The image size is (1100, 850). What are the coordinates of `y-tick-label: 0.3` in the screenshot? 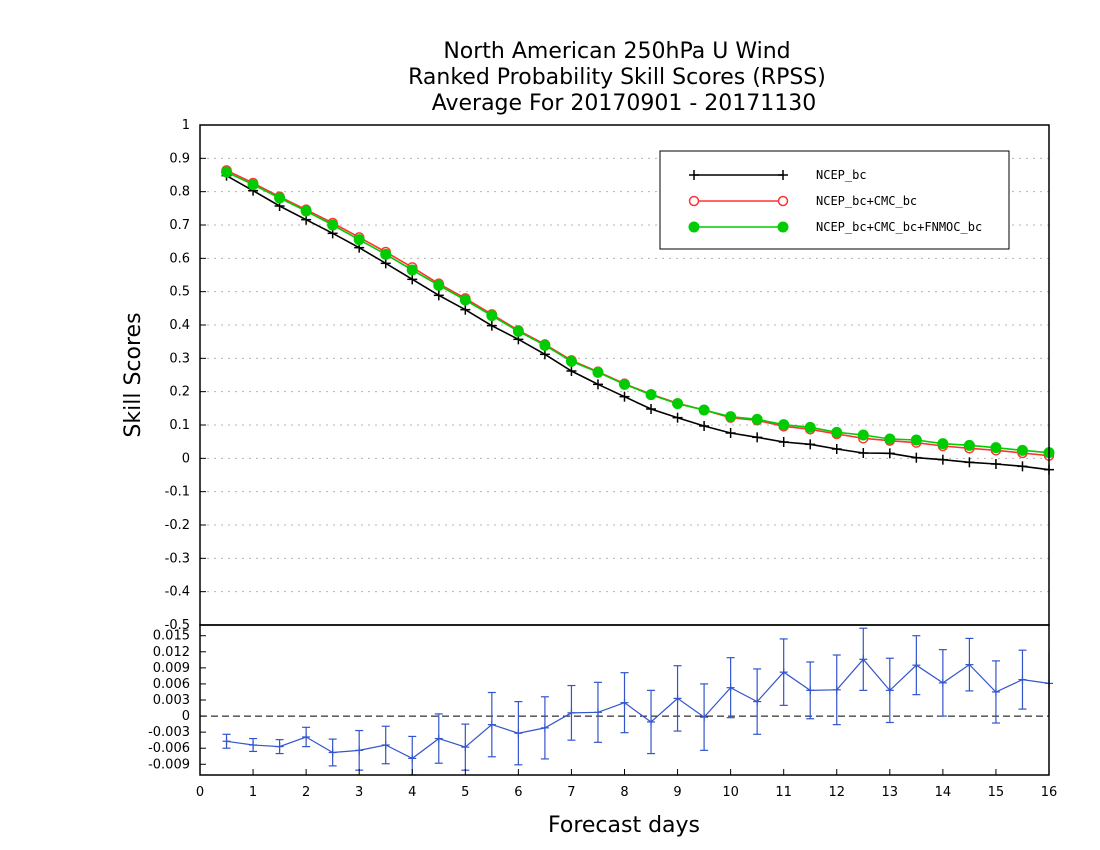 It's located at (179, 358).